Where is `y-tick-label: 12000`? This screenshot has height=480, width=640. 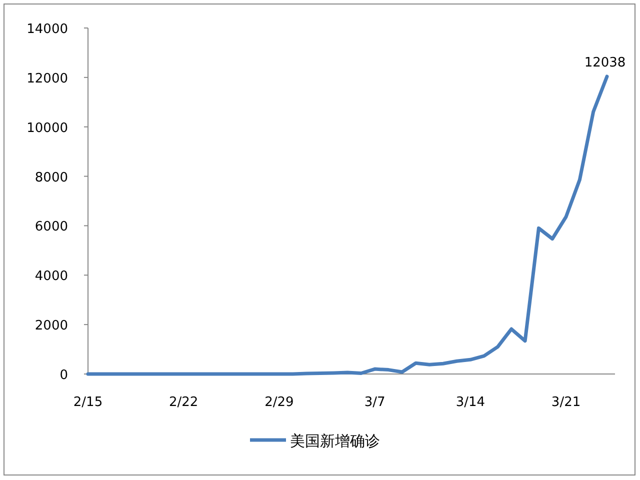
y-tick-label: 12000 is located at coordinates (47, 78).